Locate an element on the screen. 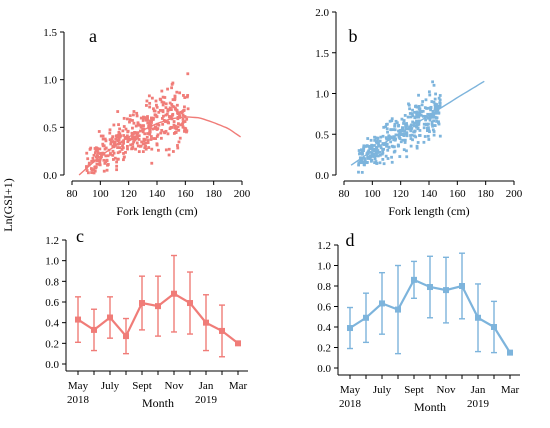 This screenshot has height=428, width=550. x-tick-label: May is located at coordinates (78, 386).